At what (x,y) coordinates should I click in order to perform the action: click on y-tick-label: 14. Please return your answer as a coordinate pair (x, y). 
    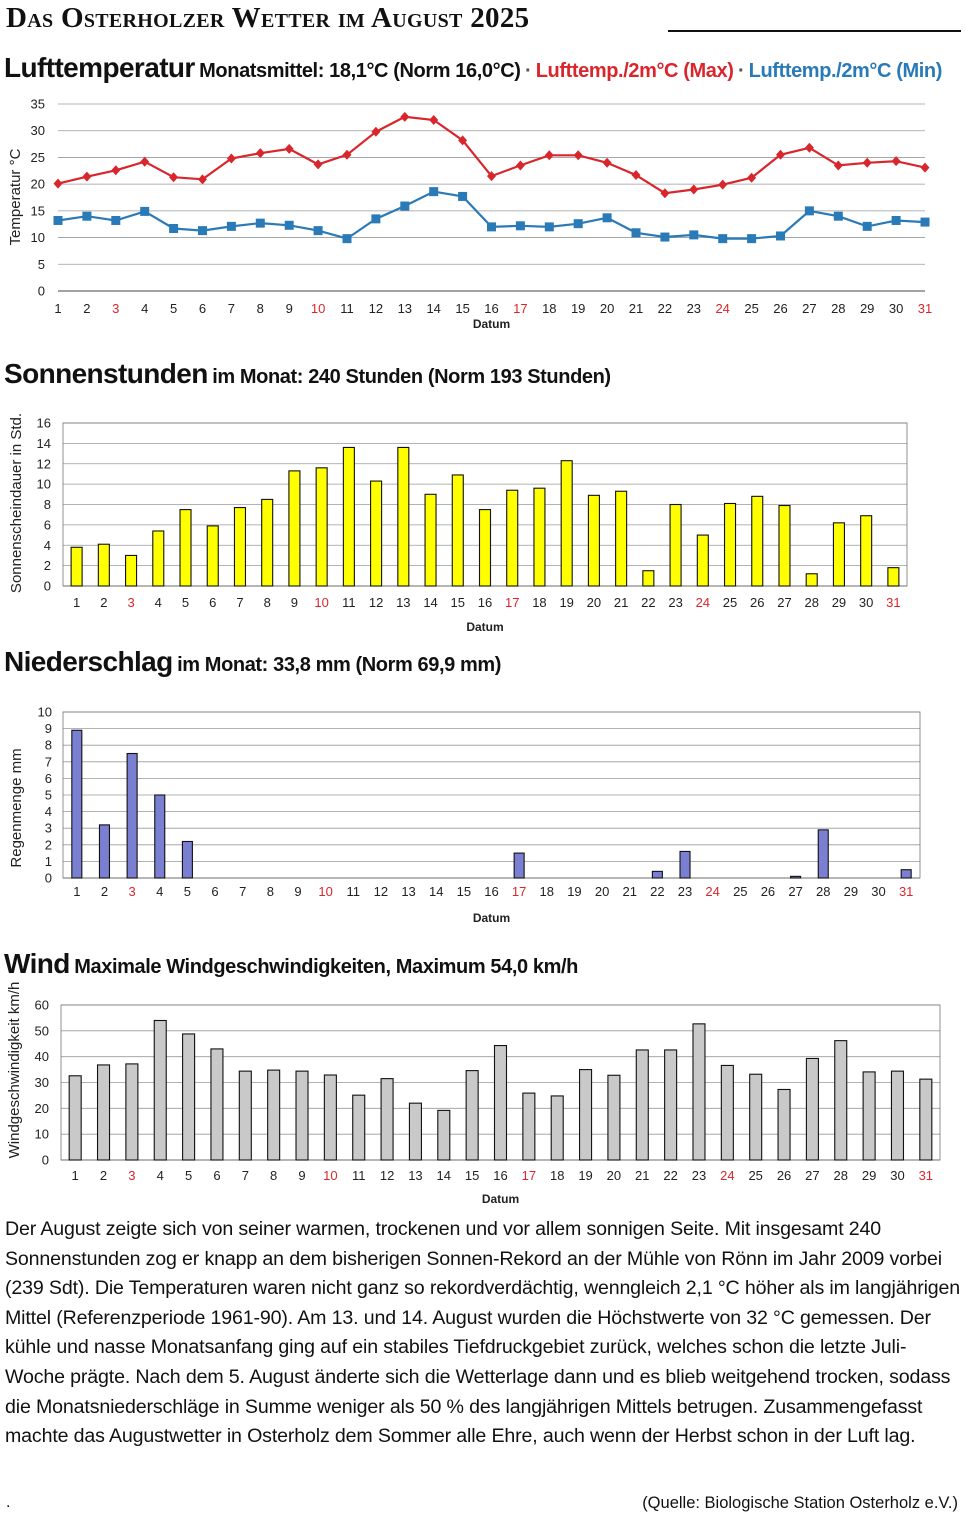
    Looking at the image, I should click on (44, 443).